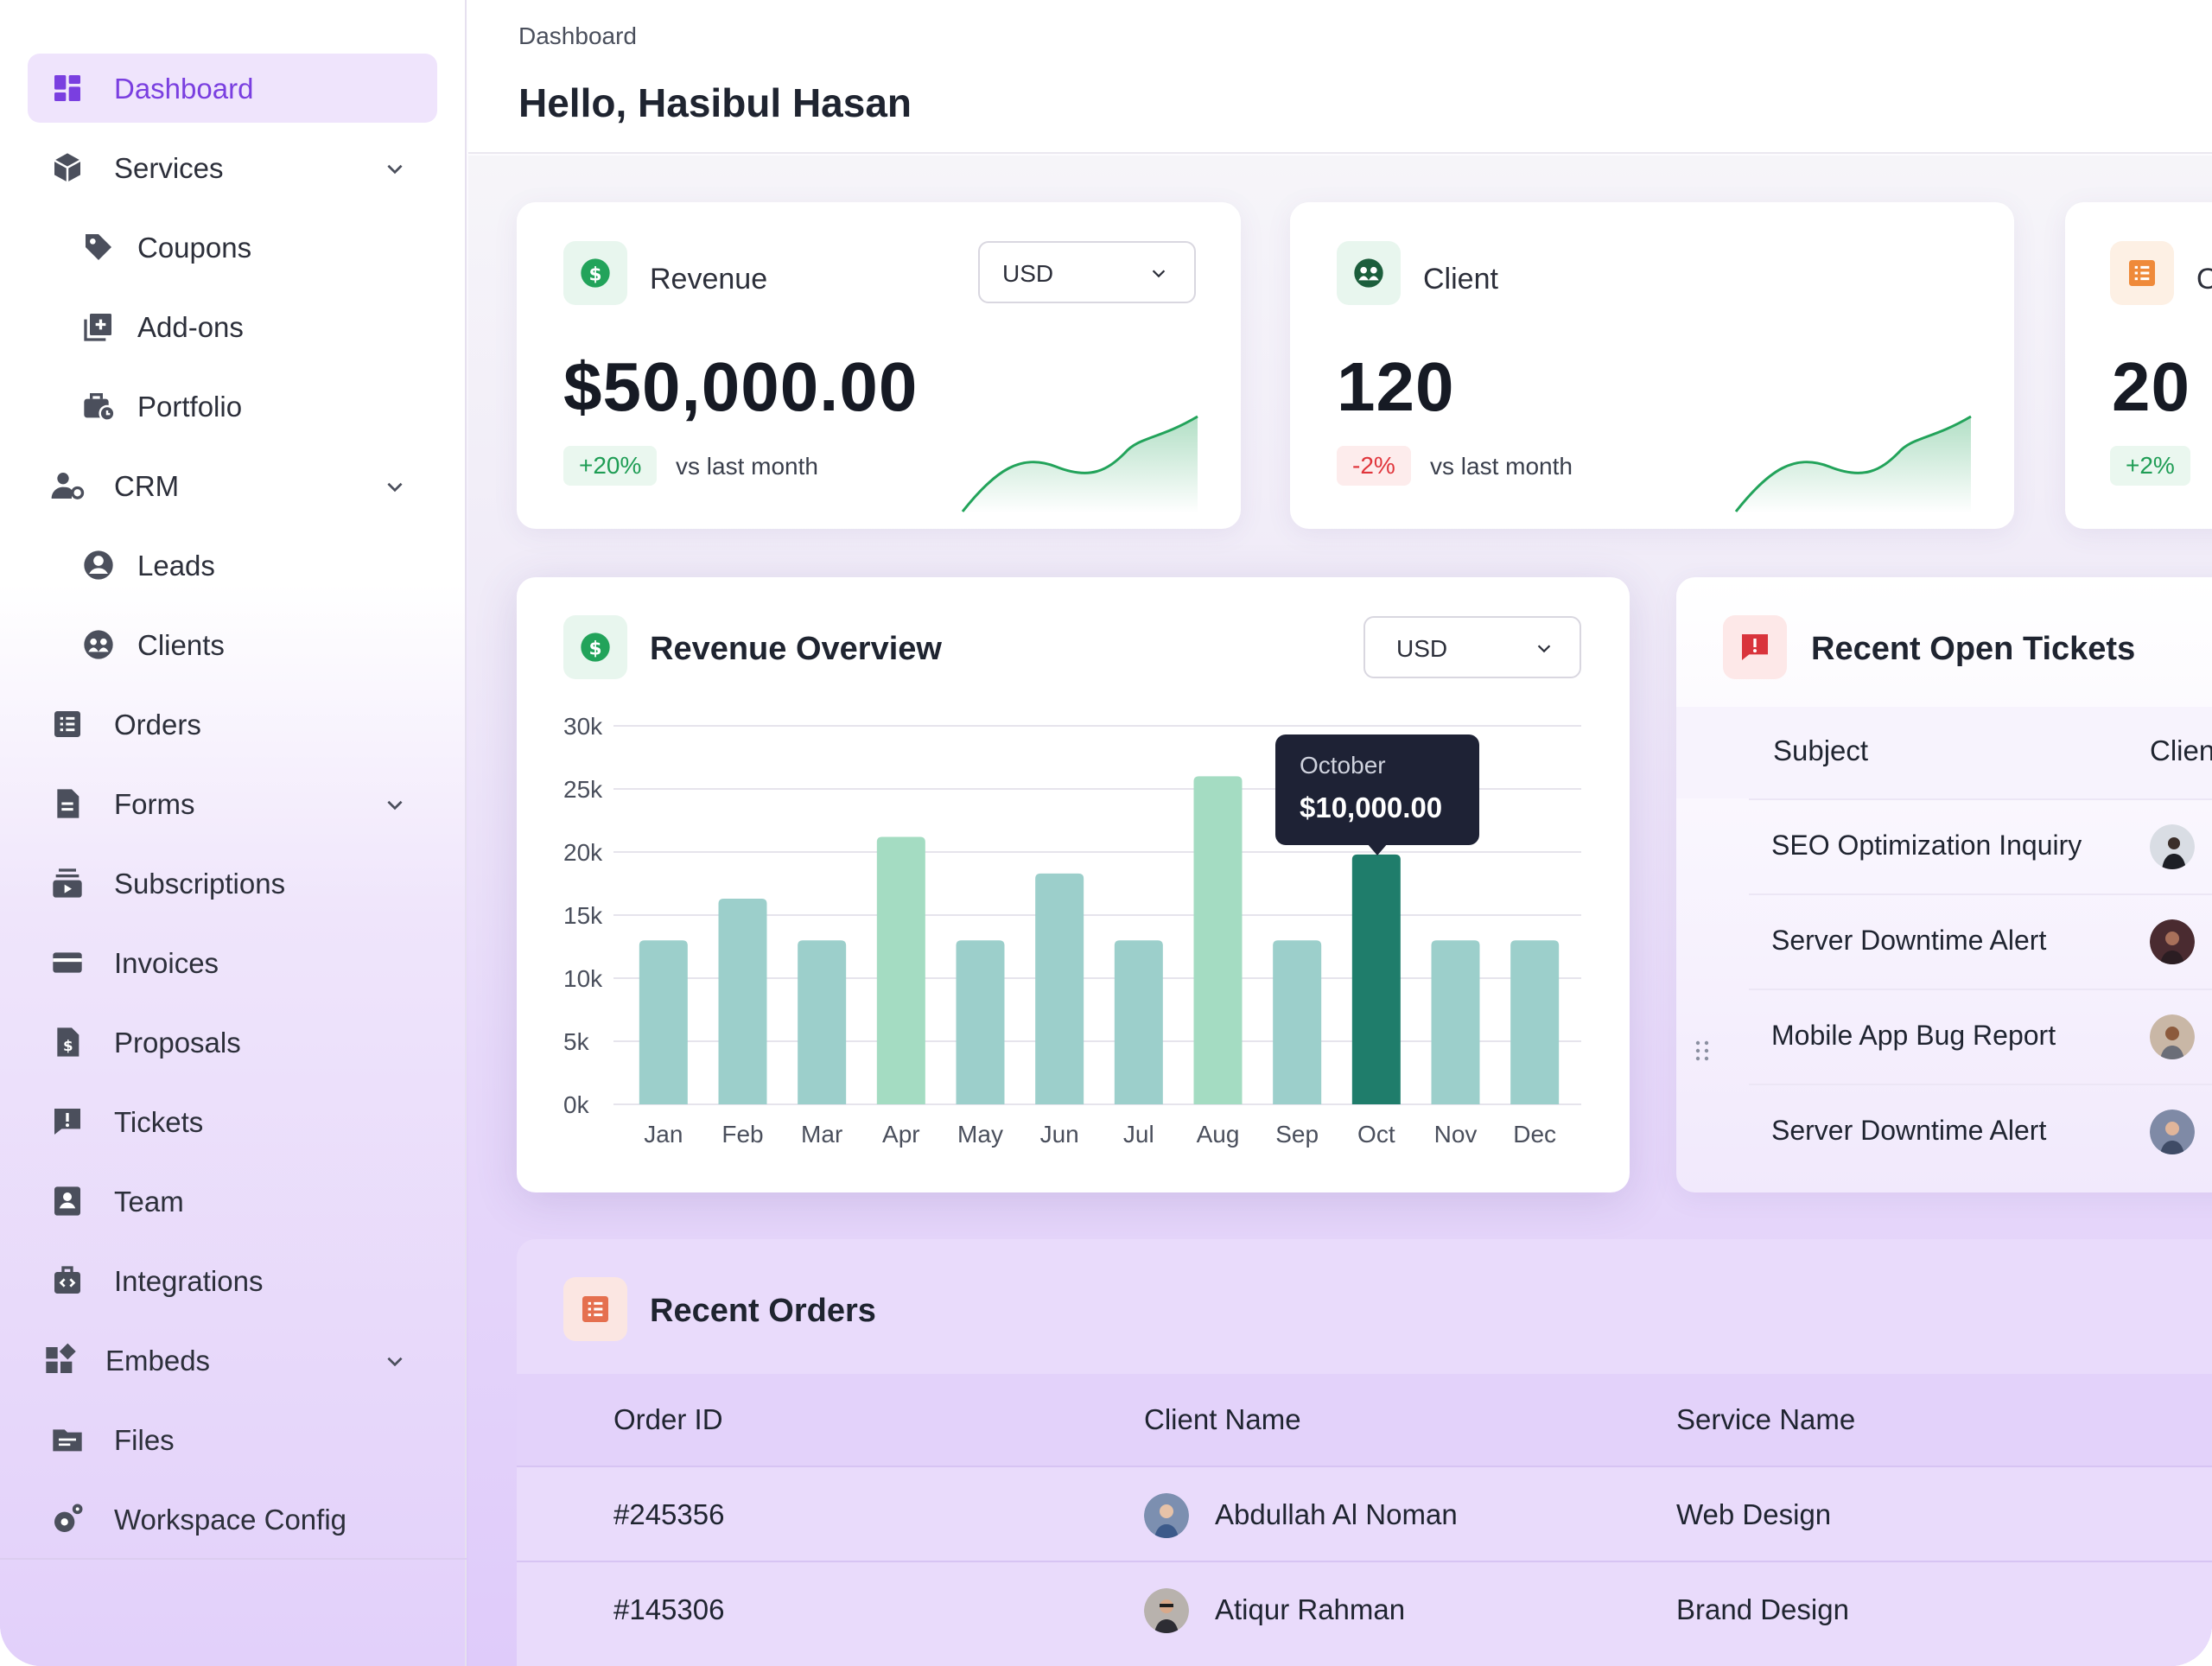  I want to click on orders-icon-box, so click(595, 1309).